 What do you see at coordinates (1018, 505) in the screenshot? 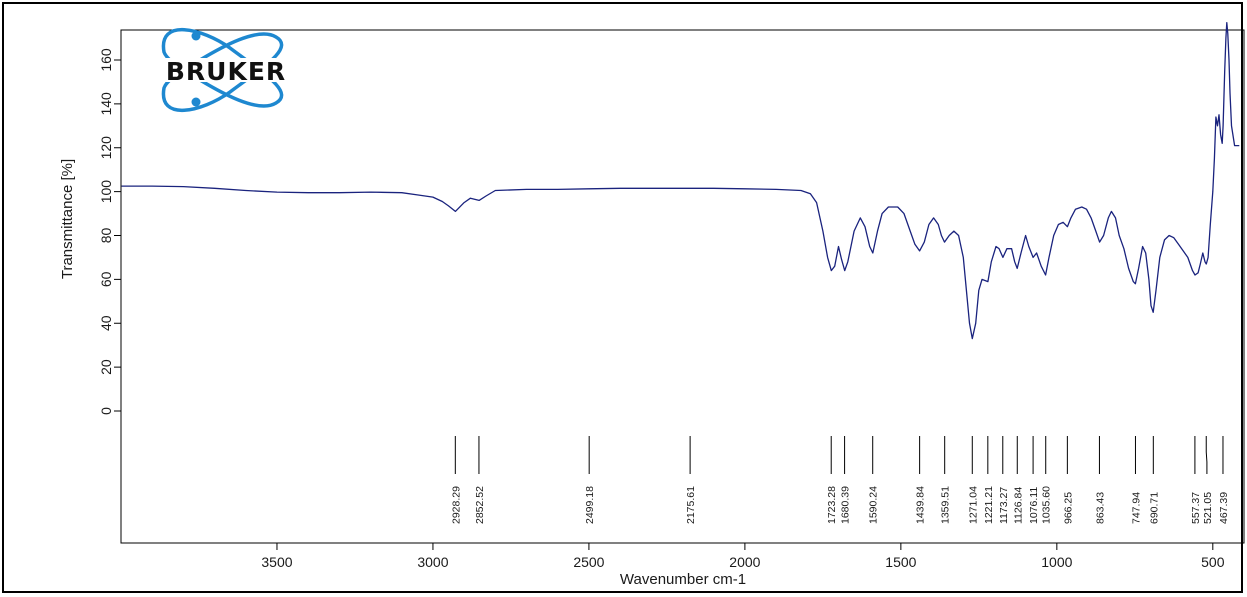
I see `peak-label: 1126.84` at bounding box center [1018, 505].